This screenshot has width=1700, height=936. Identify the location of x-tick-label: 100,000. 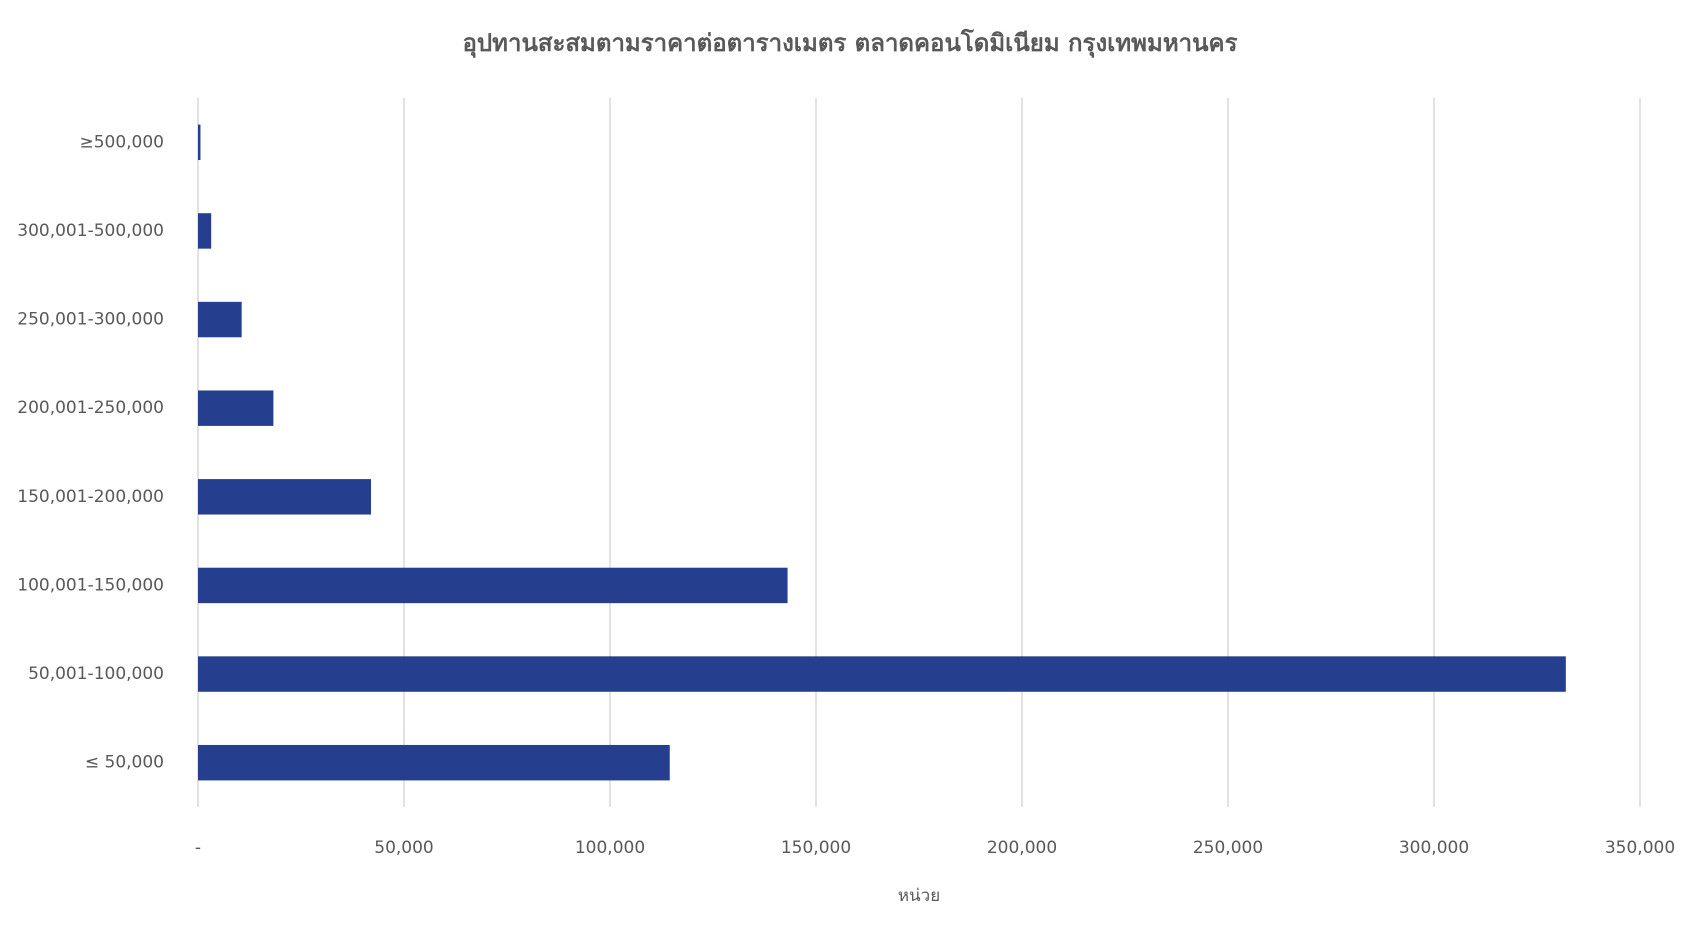
(610, 848).